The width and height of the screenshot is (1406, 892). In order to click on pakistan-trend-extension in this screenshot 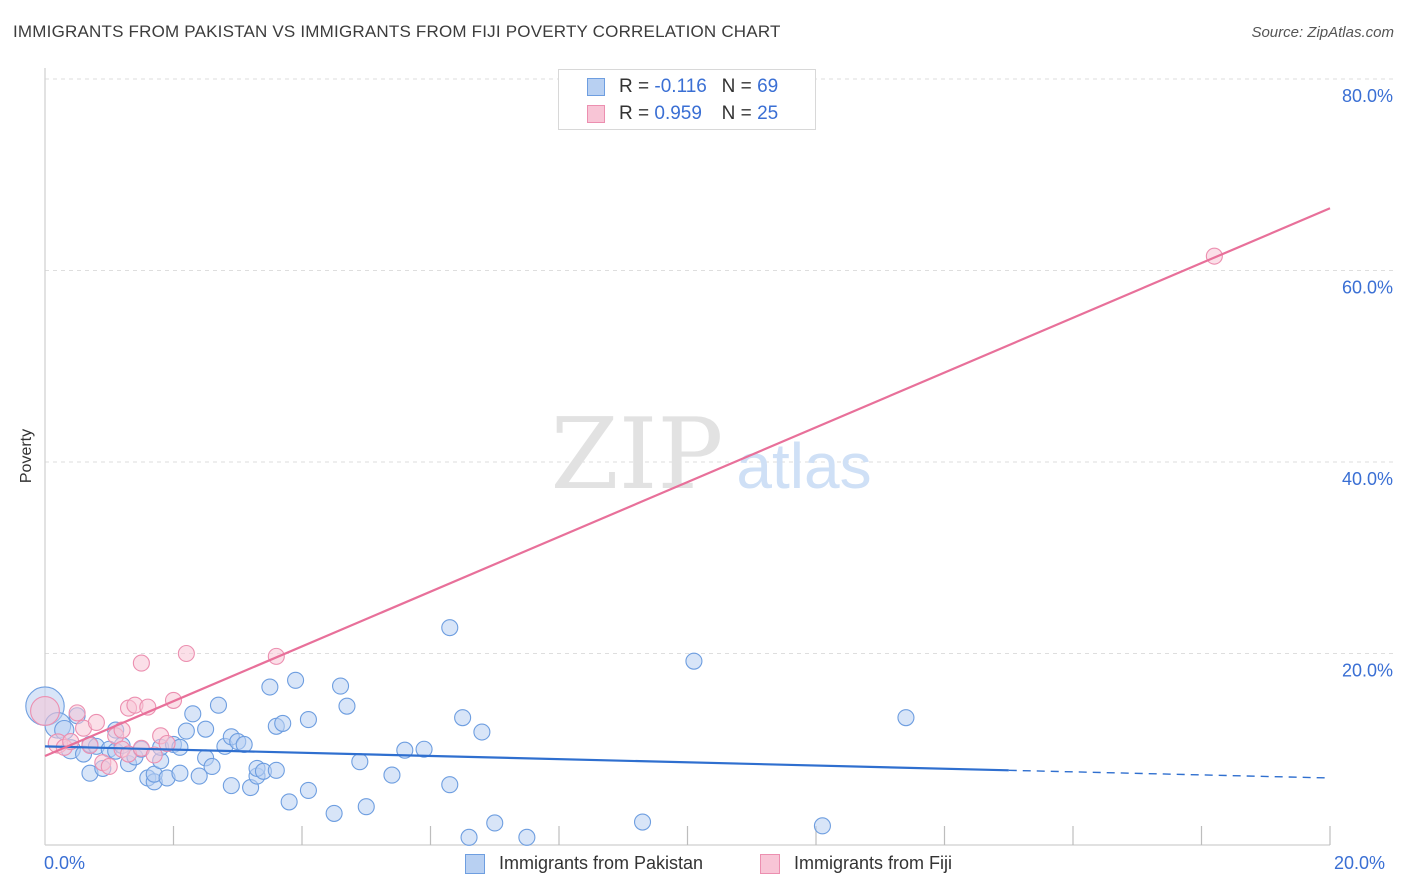, I will do `click(1169, 774)`.